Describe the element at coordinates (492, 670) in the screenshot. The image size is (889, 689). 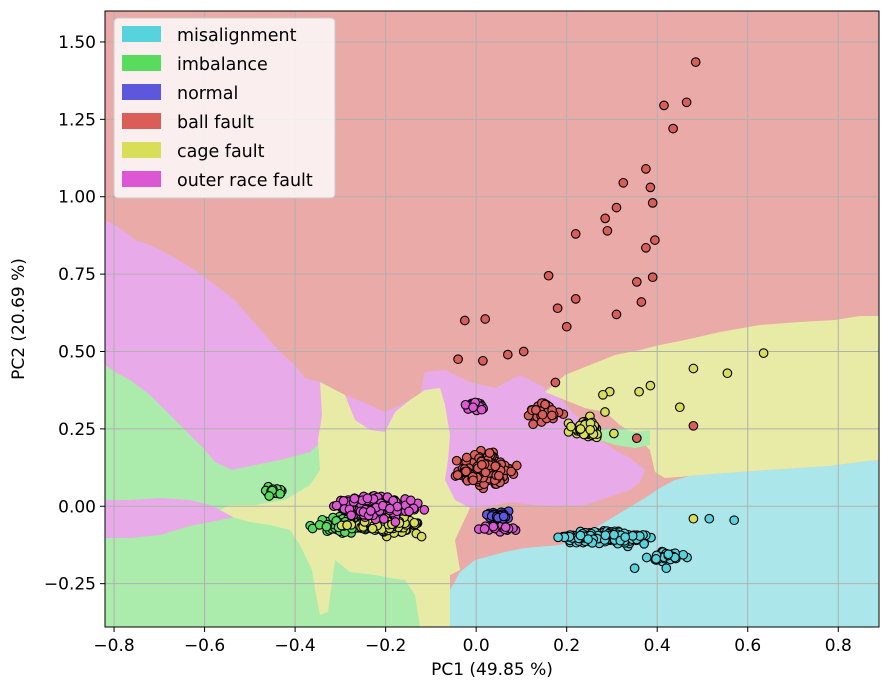
I see `x-axis-label: PC1 (49.85 %)` at that location.